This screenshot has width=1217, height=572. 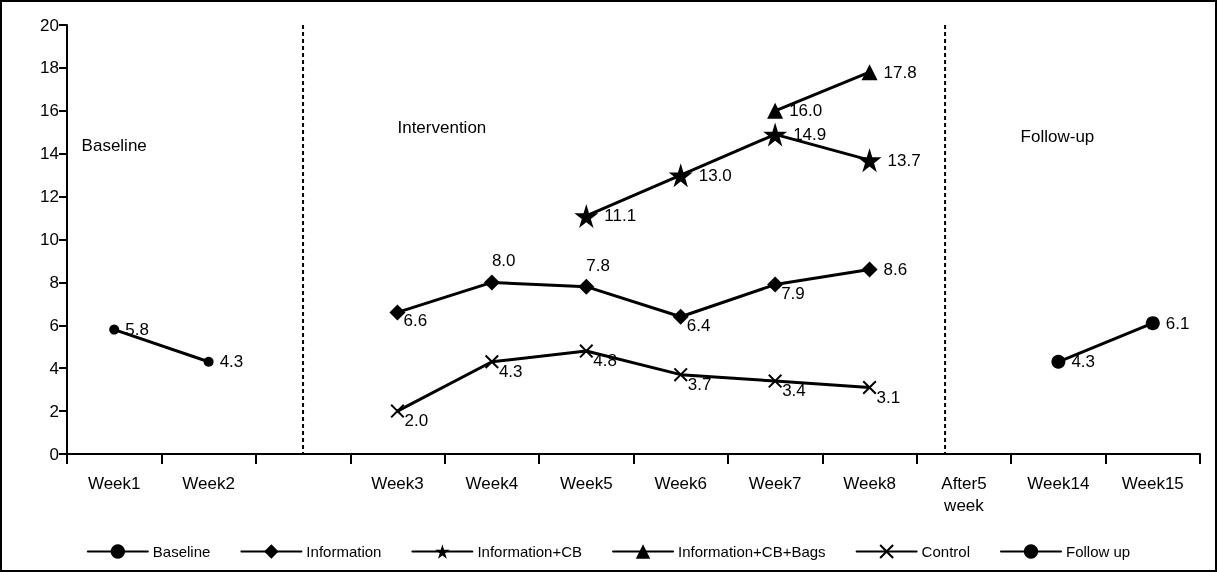 What do you see at coordinates (620, 216) in the screenshot?
I see `data-label: 11.1` at bounding box center [620, 216].